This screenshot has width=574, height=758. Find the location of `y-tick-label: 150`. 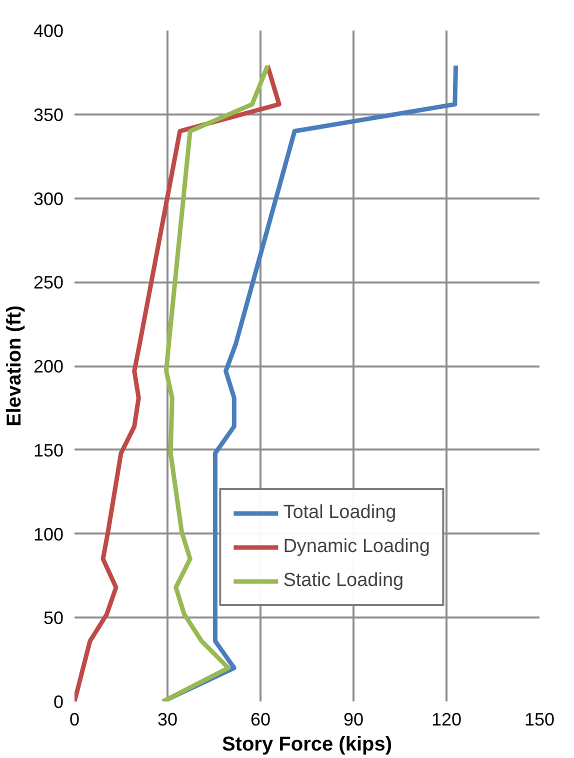

y-tick-label: 150 is located at coordinates (48, 450).